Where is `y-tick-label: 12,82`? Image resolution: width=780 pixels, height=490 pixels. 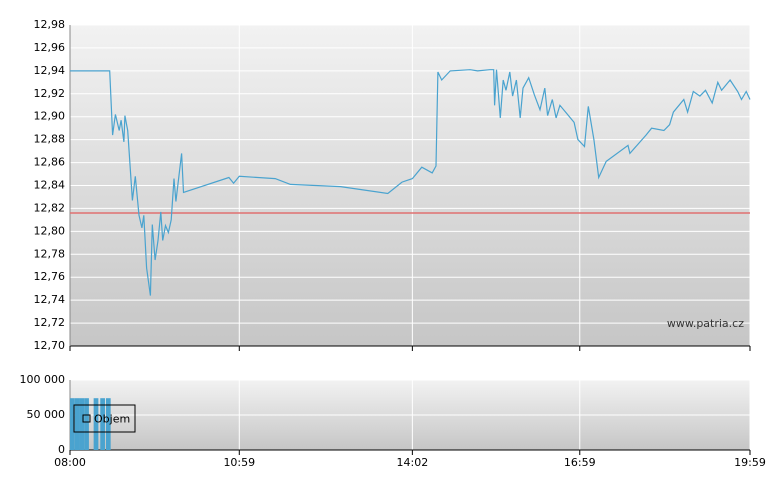 y-tick-label: 12,82 is located at coordinates (50, 207).